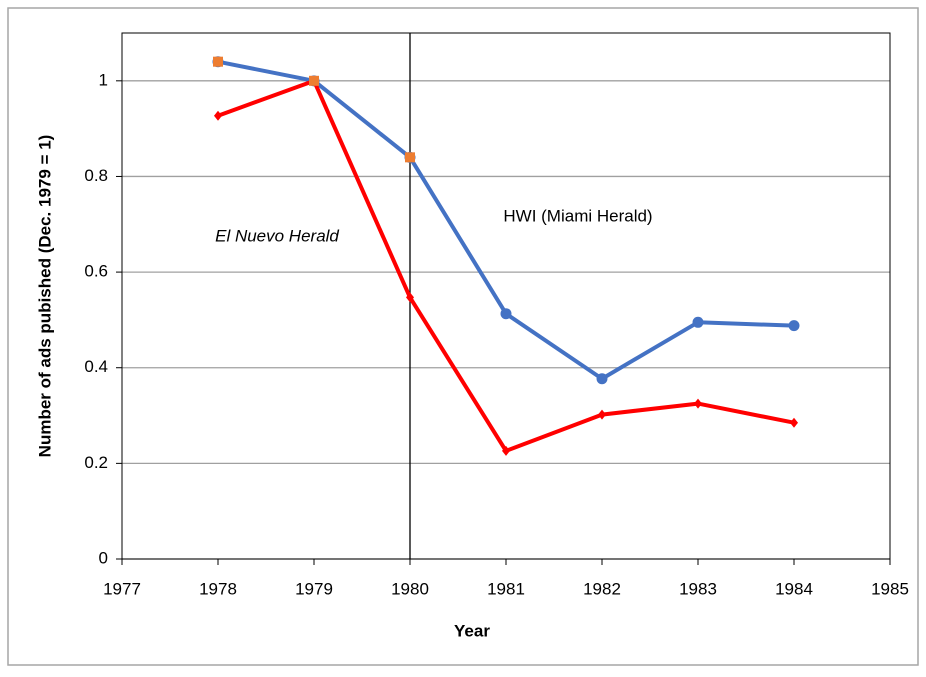 This screenshot has height=677, width=926. Describe the element at coordinates (277, 235) in the screenshot. I see `series-label: El Nuevo Herald` at that location.